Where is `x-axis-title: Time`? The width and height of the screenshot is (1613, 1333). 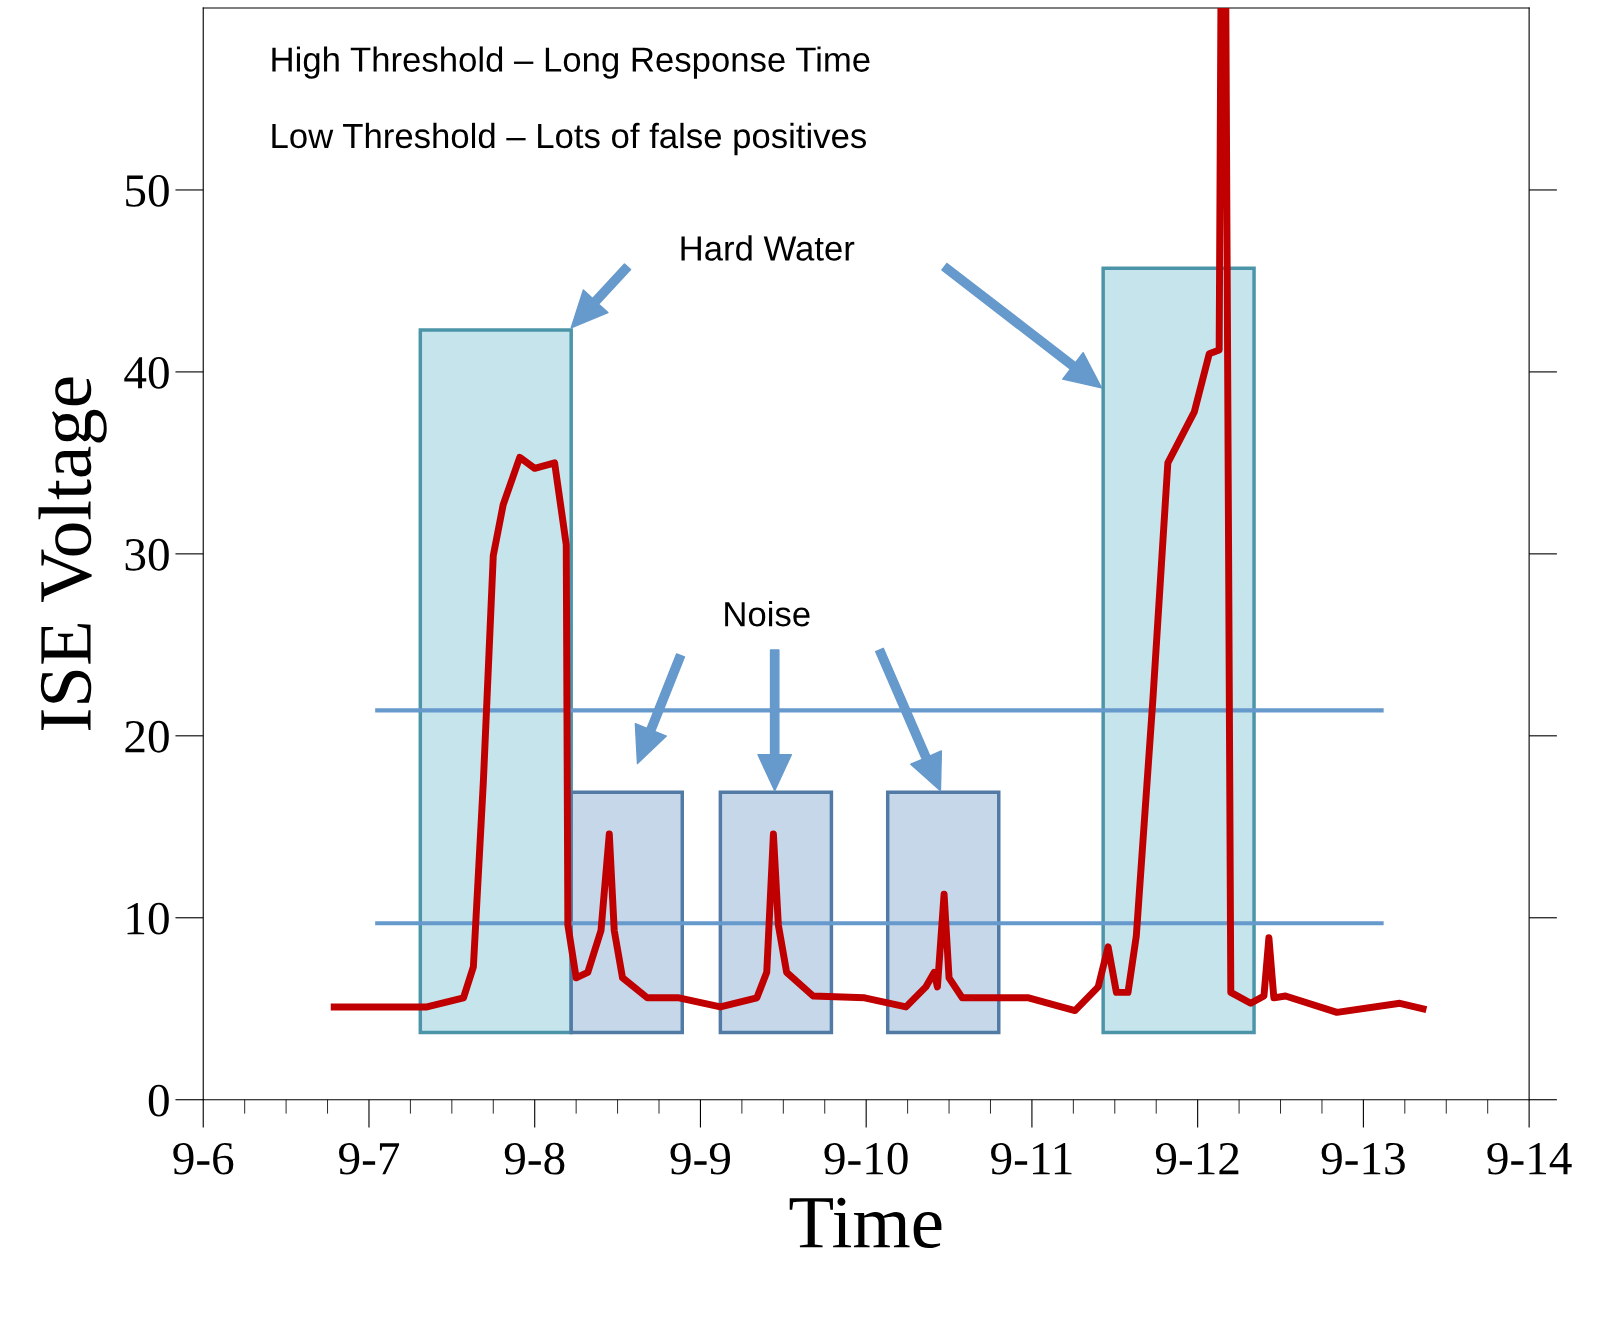 x-axis-title: Time is located at coordinates (865, 1223).